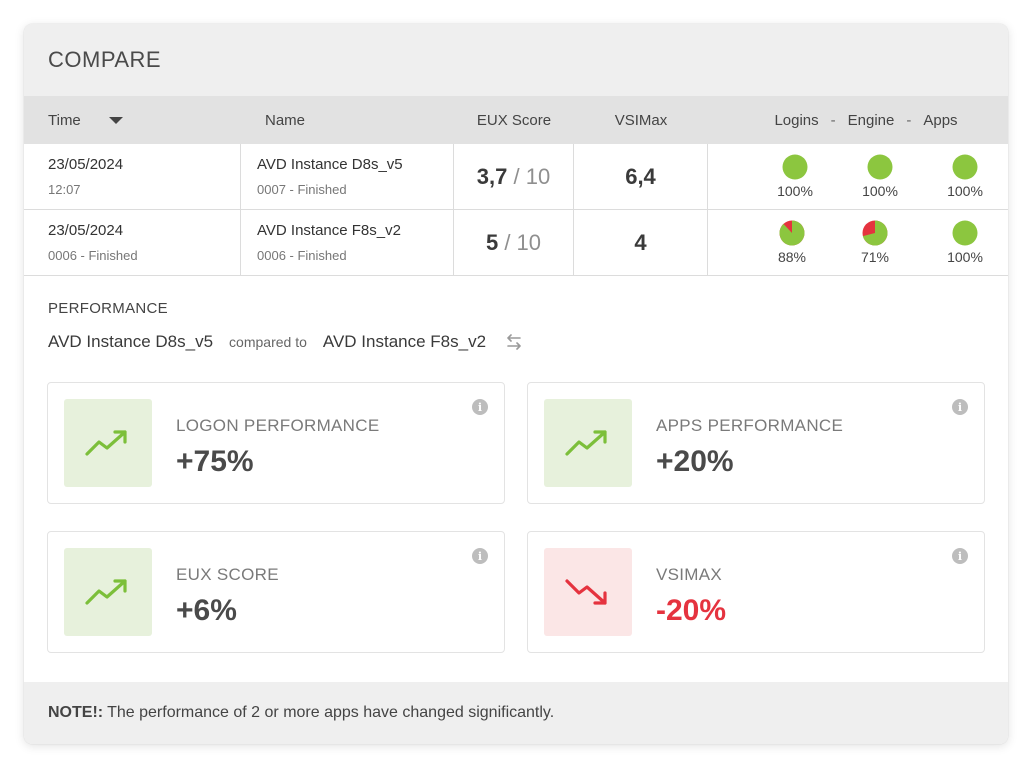 This screenshot has width=1024, height=768. I want to click on note-label: NOTE!:, so click(76, 712).